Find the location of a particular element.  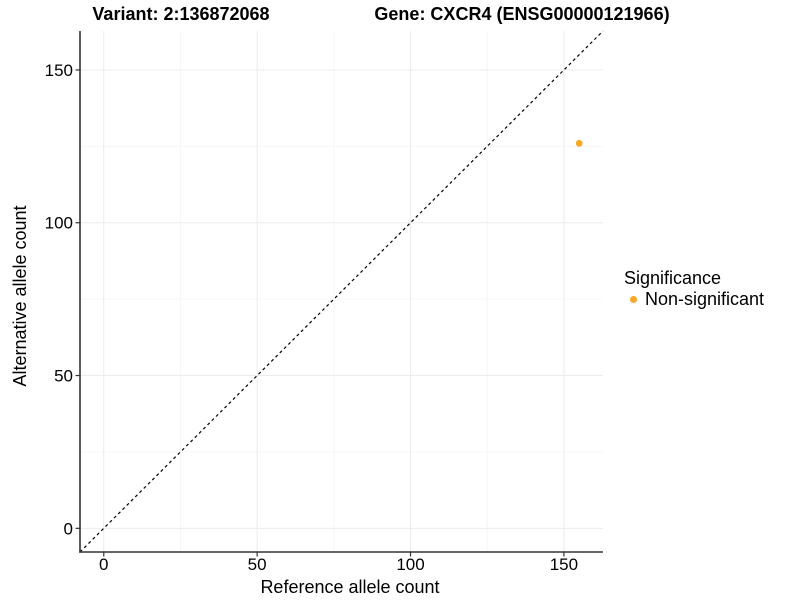

legend: Significance Non-significant is located at coordinates (694, 289).